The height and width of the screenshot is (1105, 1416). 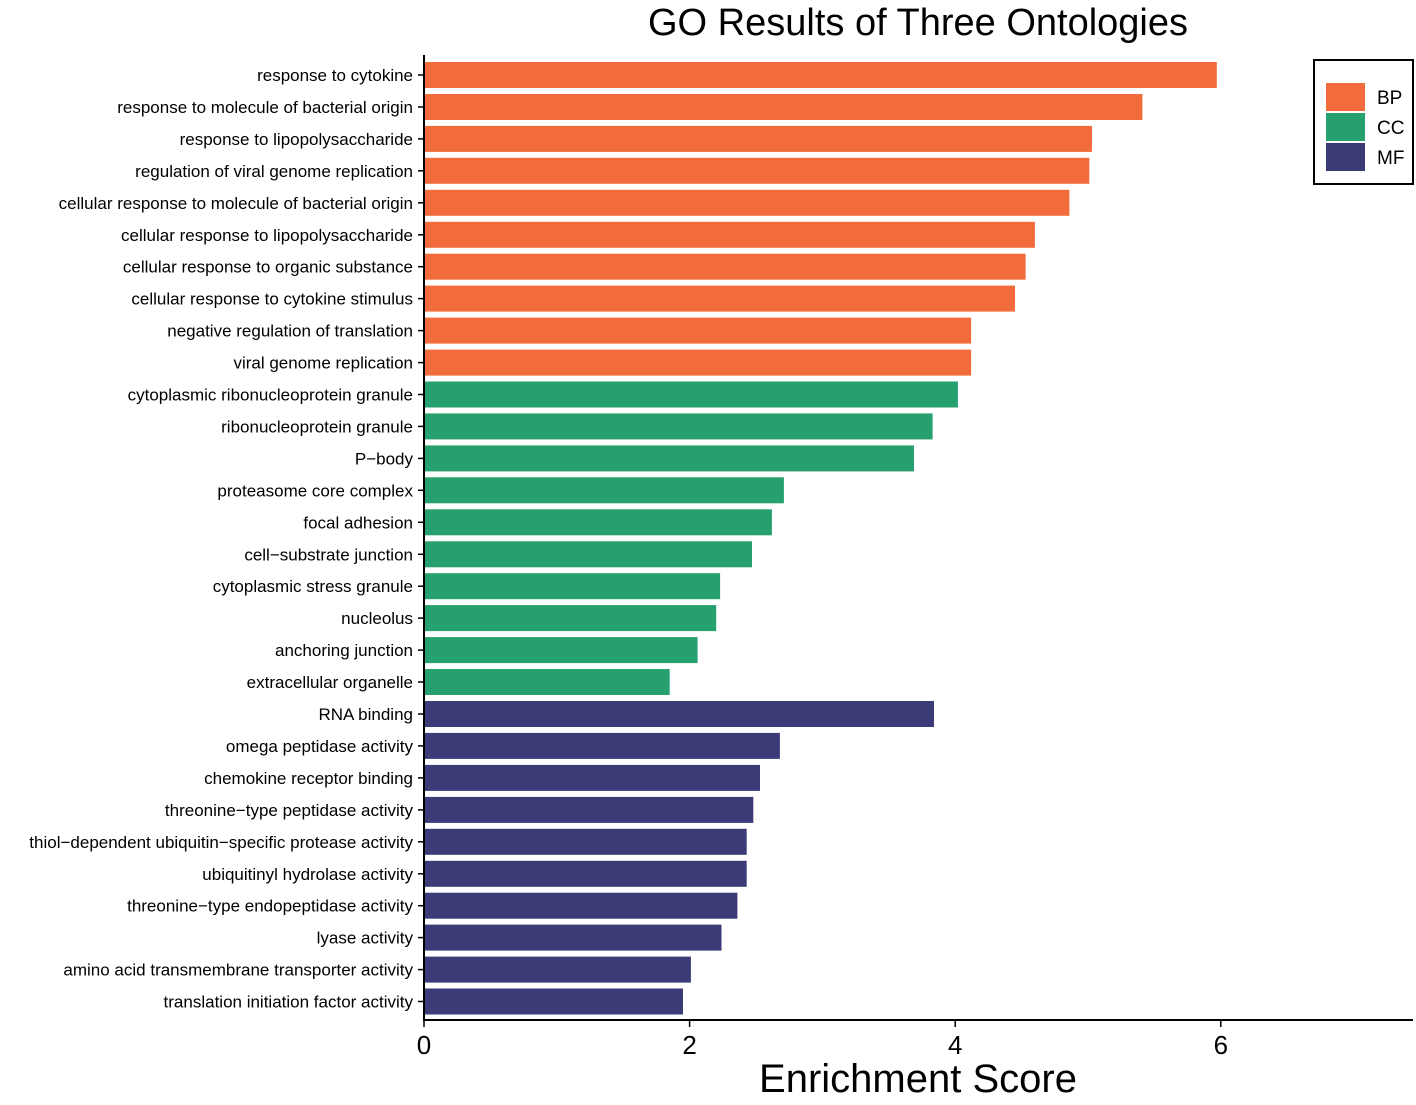 I want to click on bar-omega-peptidase-activity, so click(x=602, y=745).